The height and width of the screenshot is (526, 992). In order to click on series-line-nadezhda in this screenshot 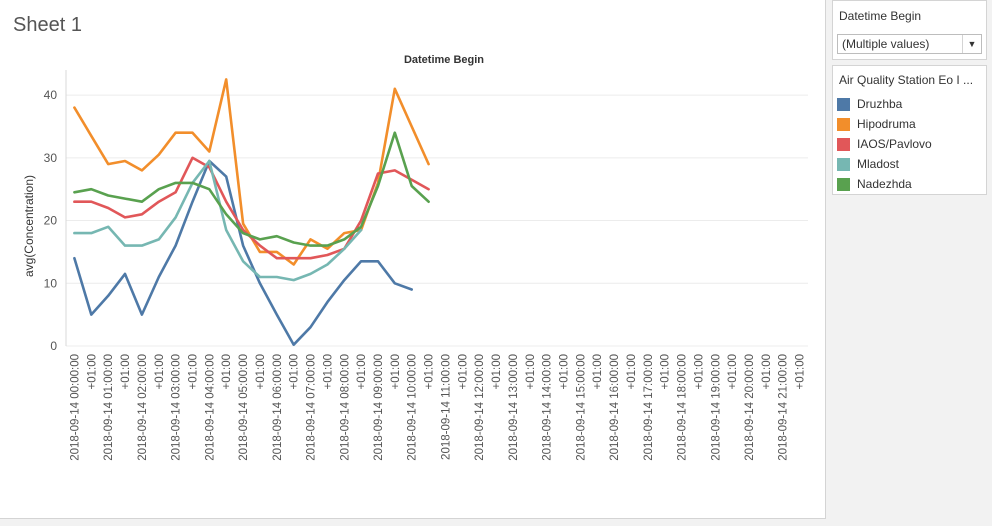, I will do `click(251, 189)`.